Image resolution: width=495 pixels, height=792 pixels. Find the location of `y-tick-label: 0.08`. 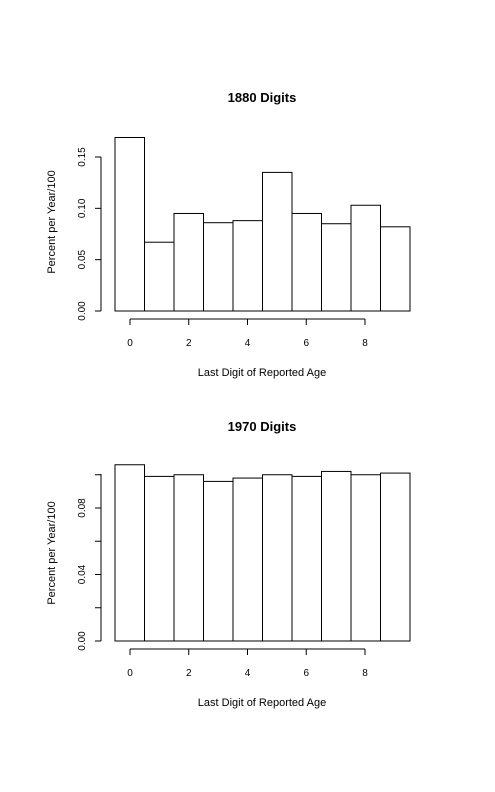

y-tick-label: 0.08 is located at coordinates (82, 508).